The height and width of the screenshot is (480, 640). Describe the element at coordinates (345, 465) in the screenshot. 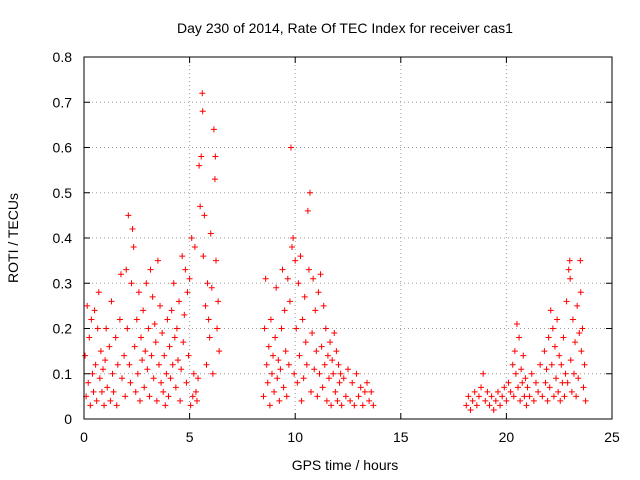

I see `x-axis-label: GPS time / hours` at that location.